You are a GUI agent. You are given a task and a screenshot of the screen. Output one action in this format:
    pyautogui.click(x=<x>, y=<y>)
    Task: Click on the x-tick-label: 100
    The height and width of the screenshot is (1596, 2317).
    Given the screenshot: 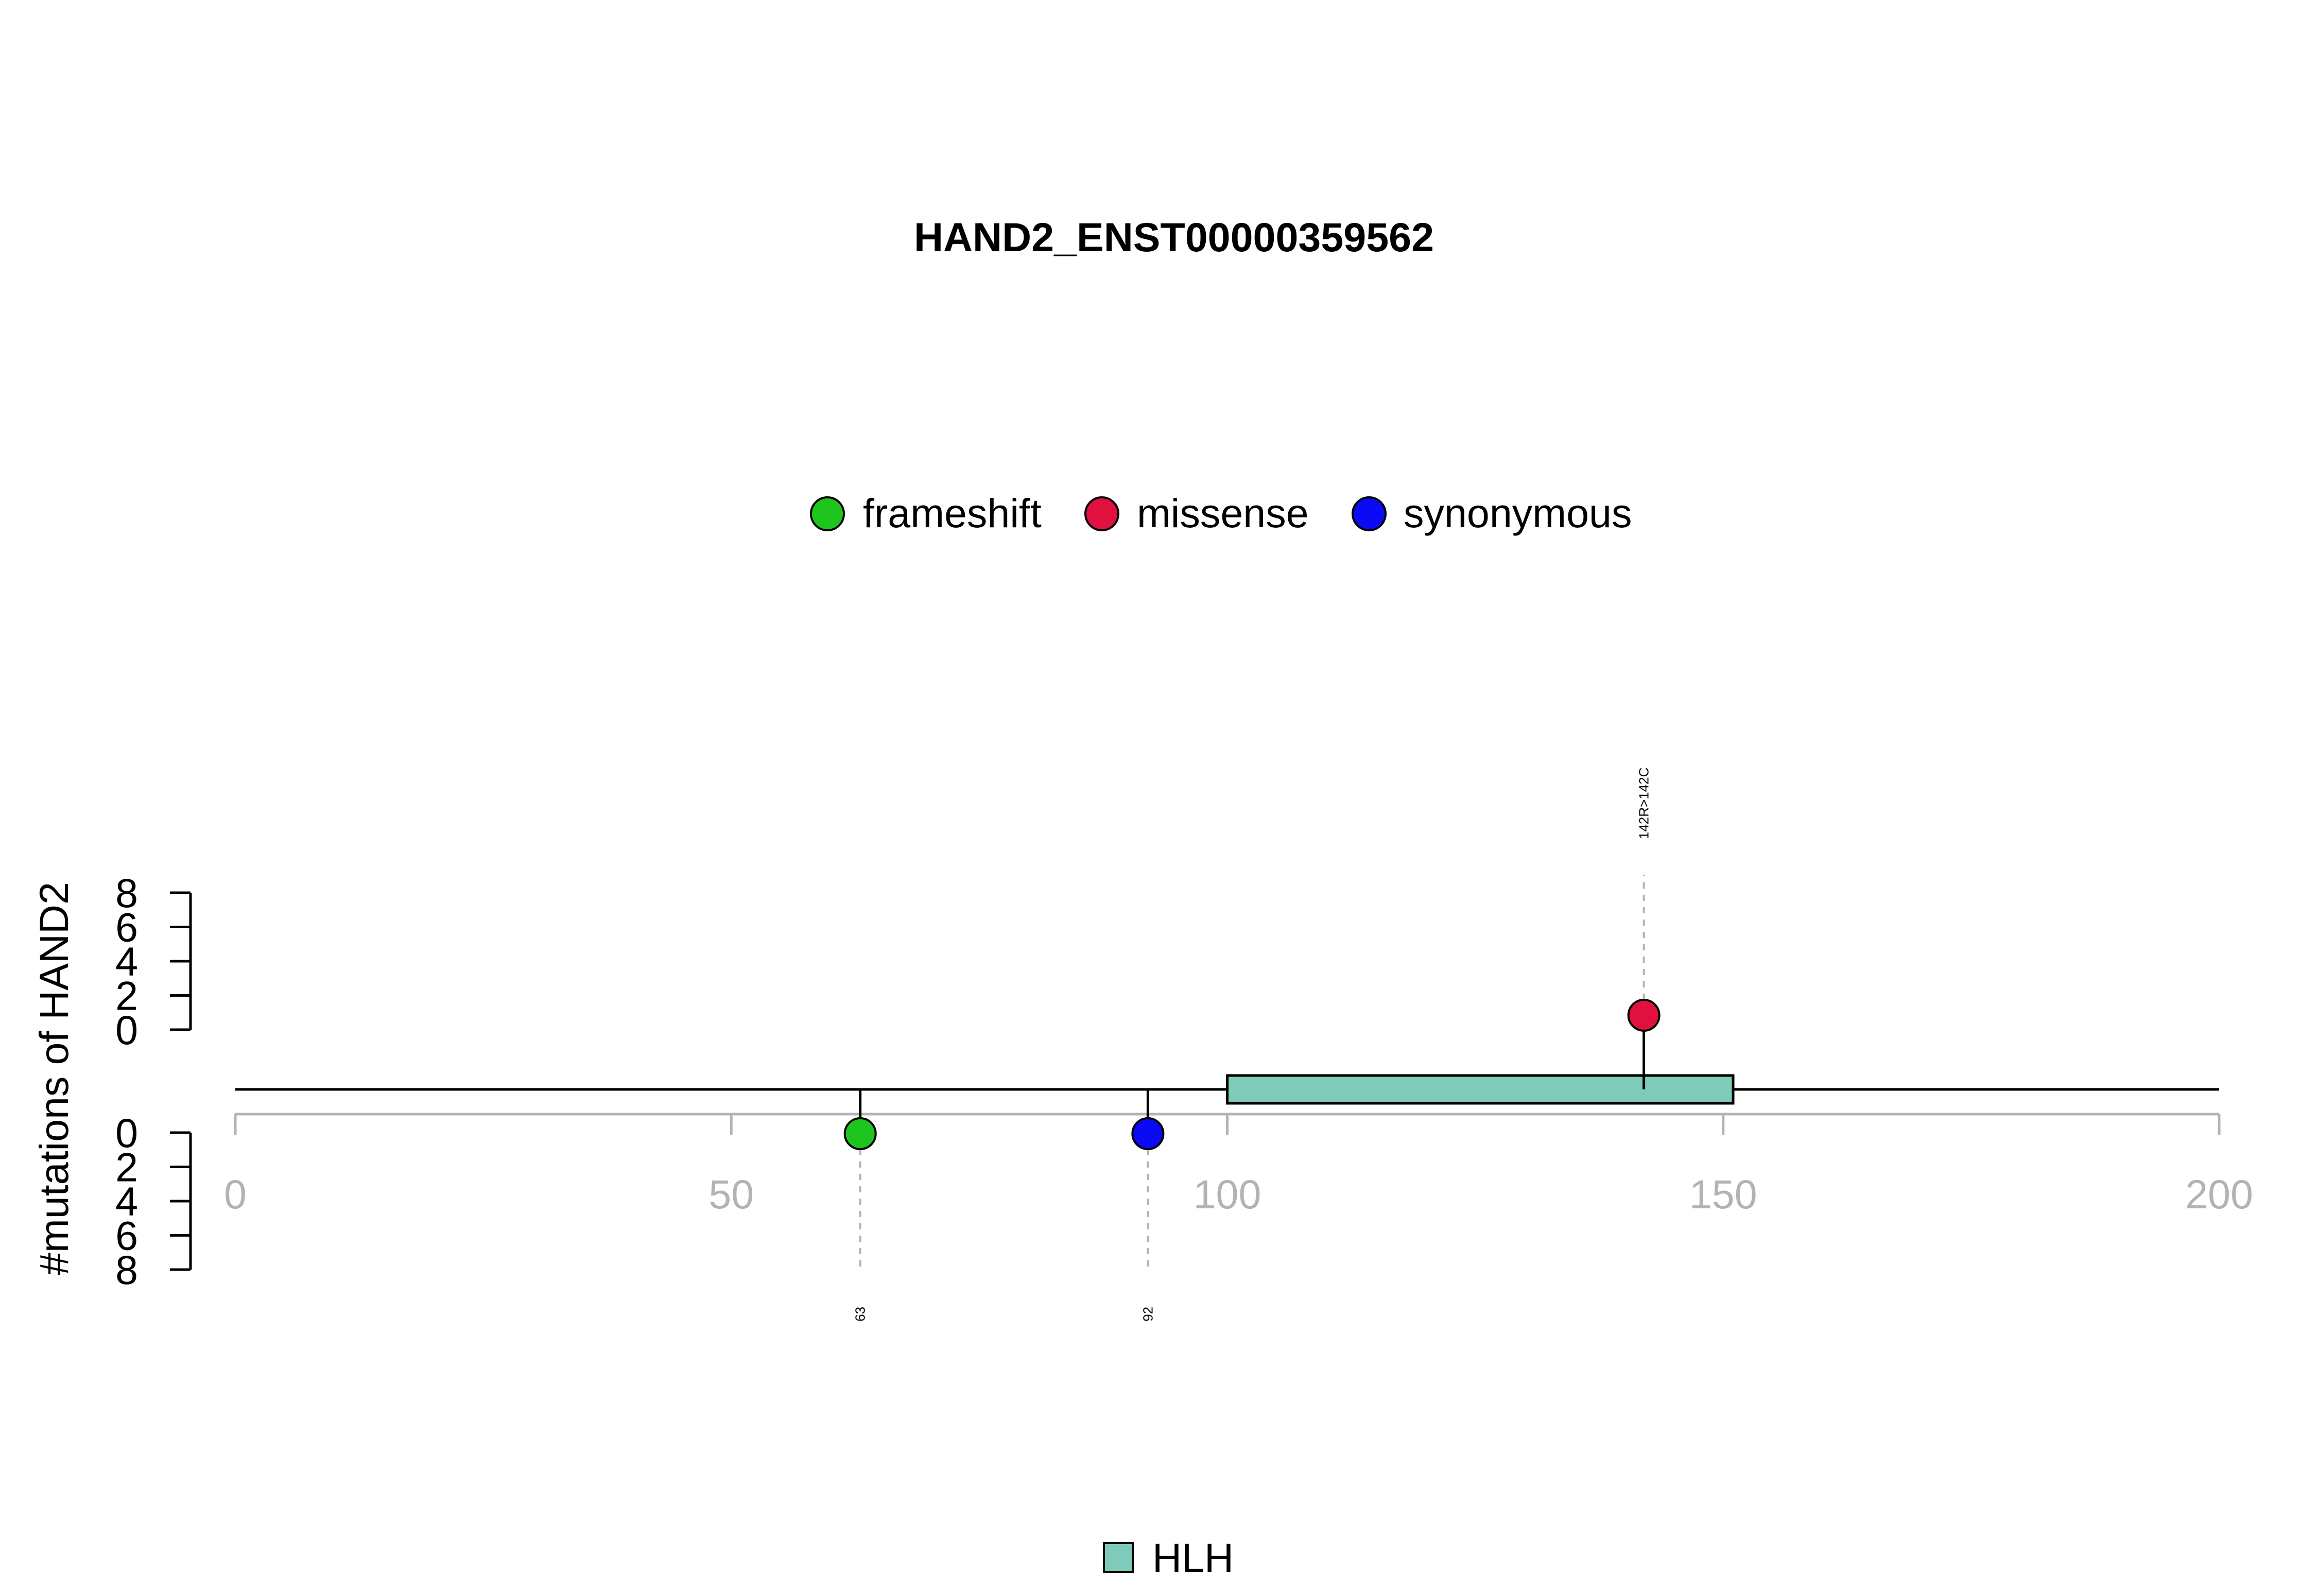 What is the action you would take?
    pyautogui.click(x=1227, y=1194)
    